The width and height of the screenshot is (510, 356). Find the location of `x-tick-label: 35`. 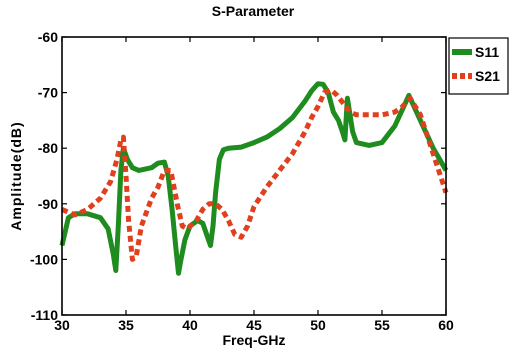

x-tick-label: 35 is located at coordinates (126, 325).